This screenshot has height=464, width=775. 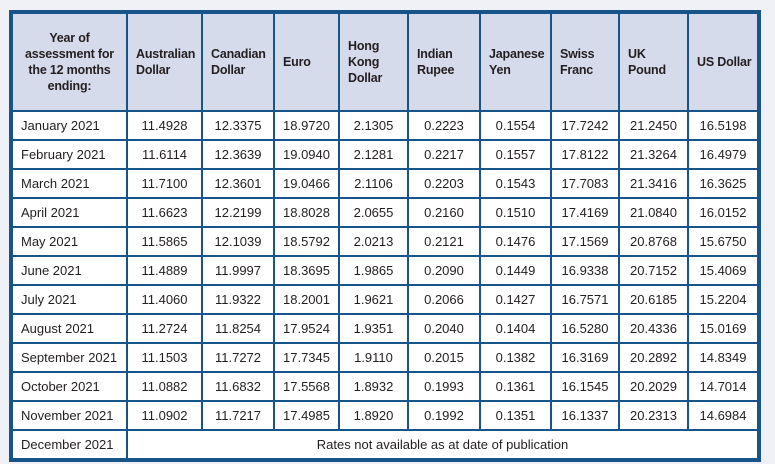 What do you see at coordinates (238, 241) in the screenshot?
I see `rate-cell: 12.1039` at bounding box center [238, 241].